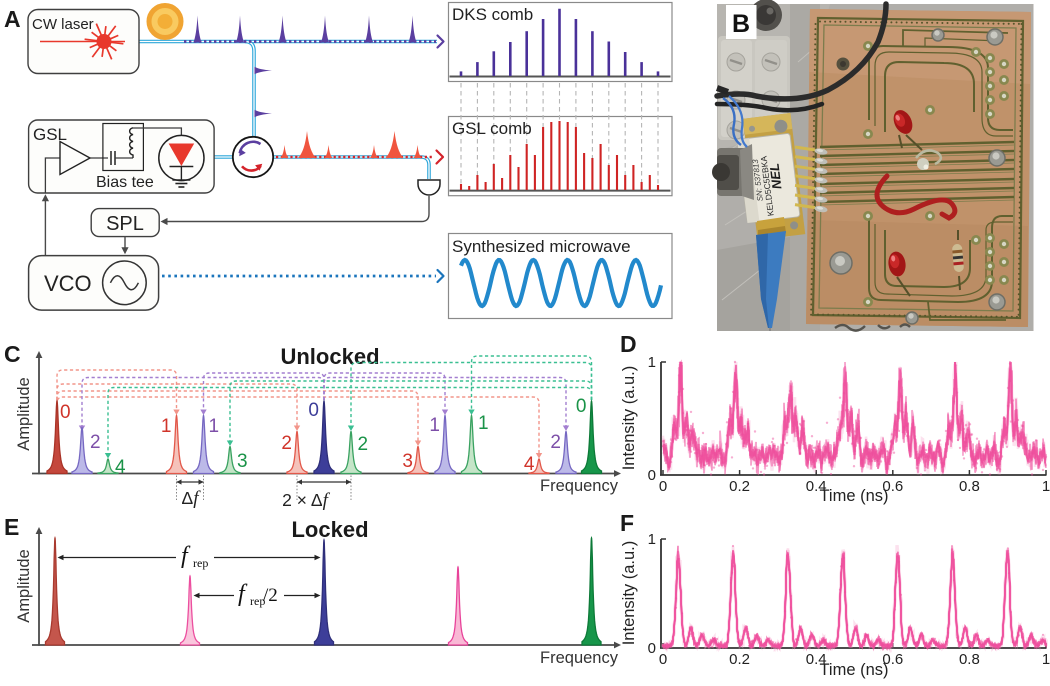  Describe the element at coordinates (492, 14) in the screenshot. I see `svg-text: DKS comb` at that location.